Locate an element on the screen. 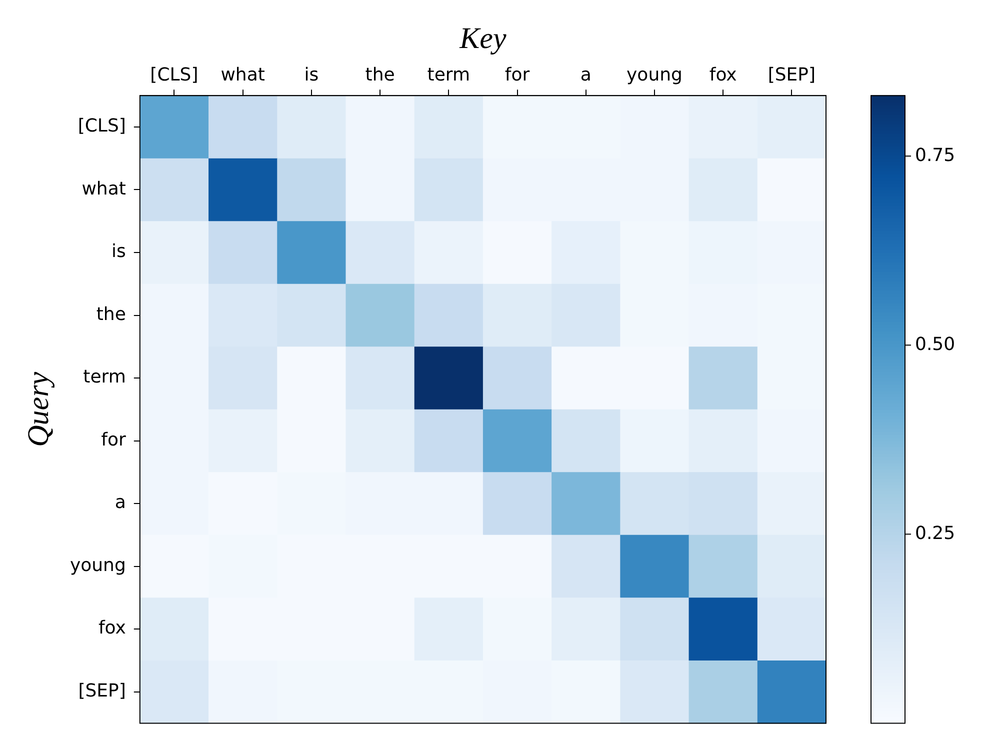 This screenshot has height=750, width=984. x-tick-label: [CLS] is located at coordinates (174, 75).